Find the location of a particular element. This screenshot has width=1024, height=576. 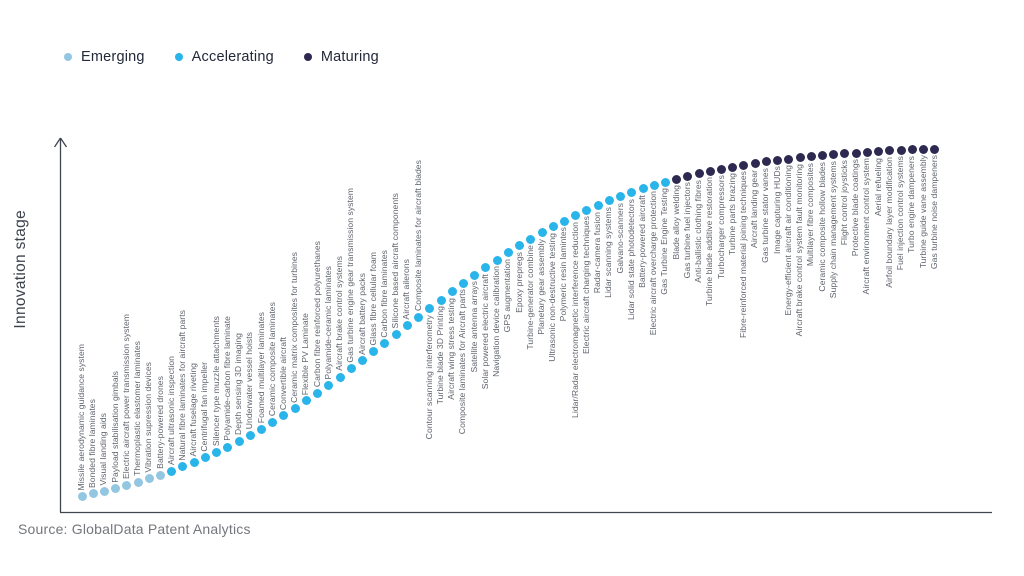

item-label: Depth sensing 3D imaging is located at coordinates (238, 384).